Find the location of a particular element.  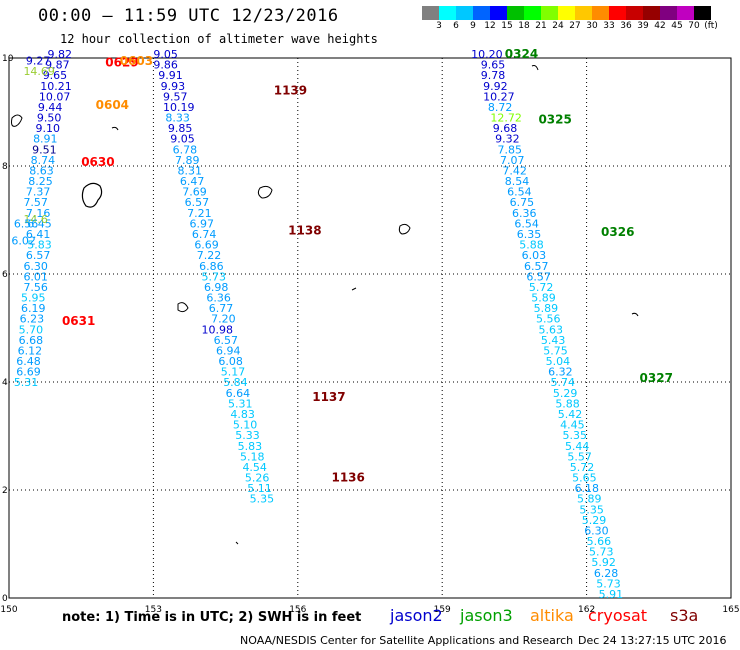

wave-height-value: 9.05 is located at coordinates (165, 54).